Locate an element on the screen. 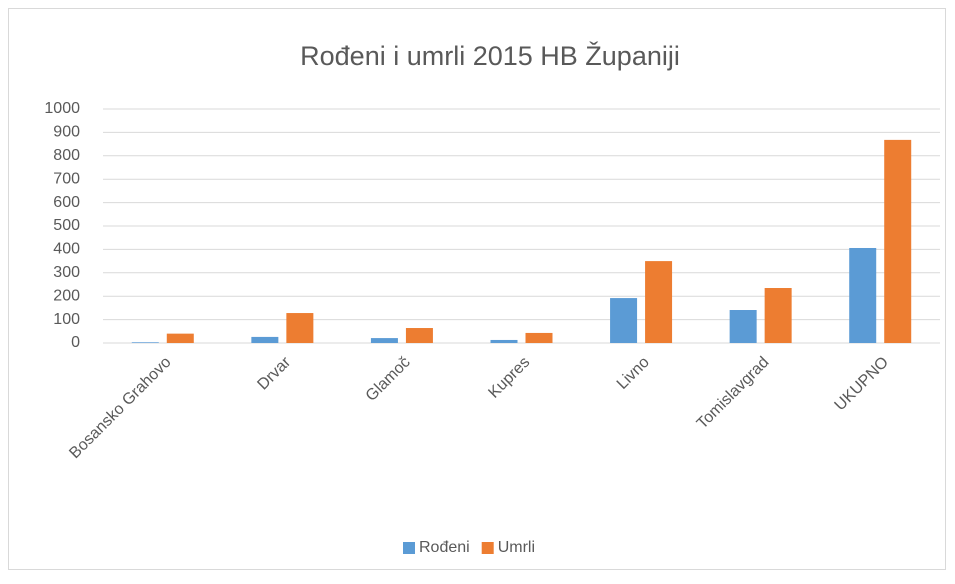 This screenshot has width=955, height=584. legend-label: Rođeni is located at coordinates (444, 547).